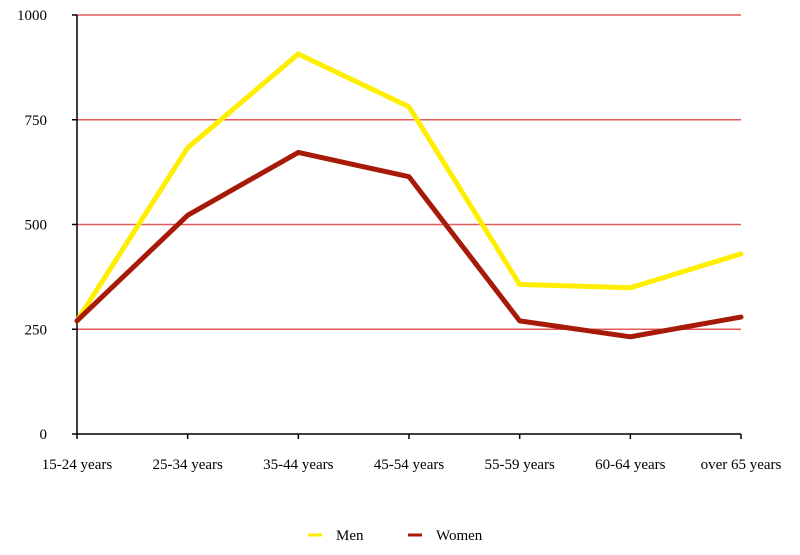 The width and height of the screenshot is (800, 555). I want to click on y-tick-label: 250, so click(36, 330).